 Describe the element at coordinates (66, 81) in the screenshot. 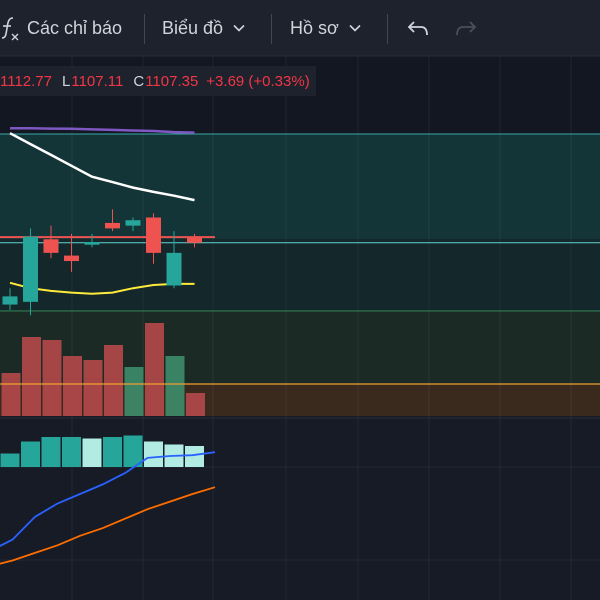

I see `low-label: L` at that location.